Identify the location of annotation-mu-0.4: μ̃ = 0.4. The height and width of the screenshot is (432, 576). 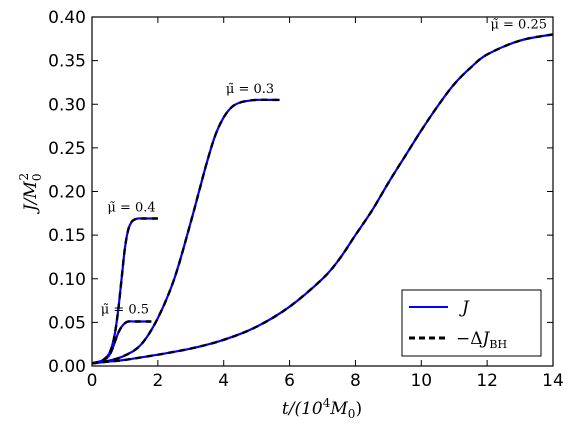
(131, 208).